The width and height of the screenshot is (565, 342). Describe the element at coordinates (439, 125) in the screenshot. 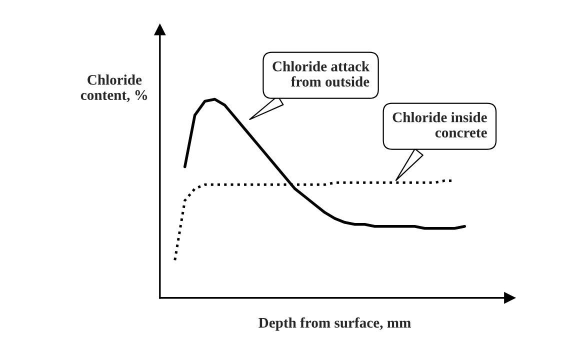

I see `annotation: Chloride inside concrete` at that location.